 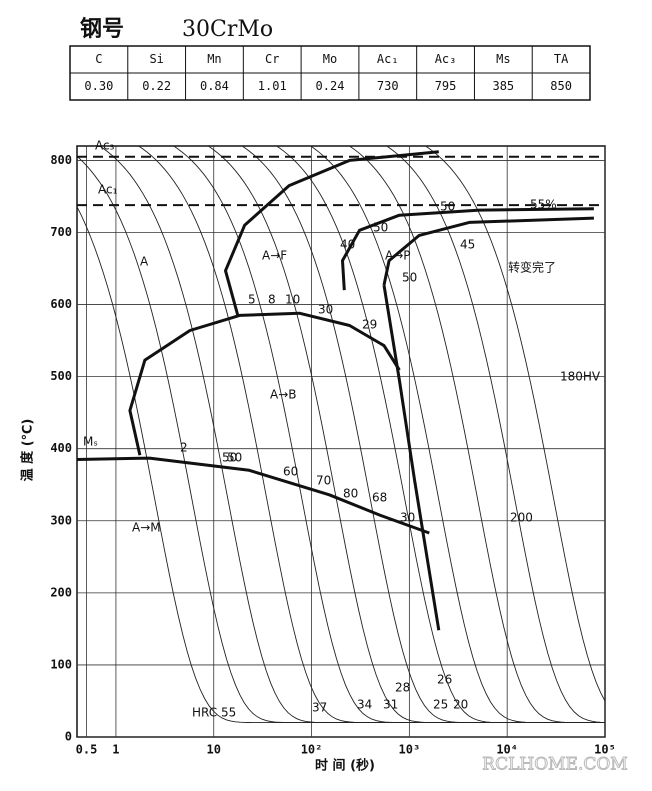 What do you see at coordinates (561, 86) in the screenshot?
I see `table-cell: 850` at bounding box center [561, 86].